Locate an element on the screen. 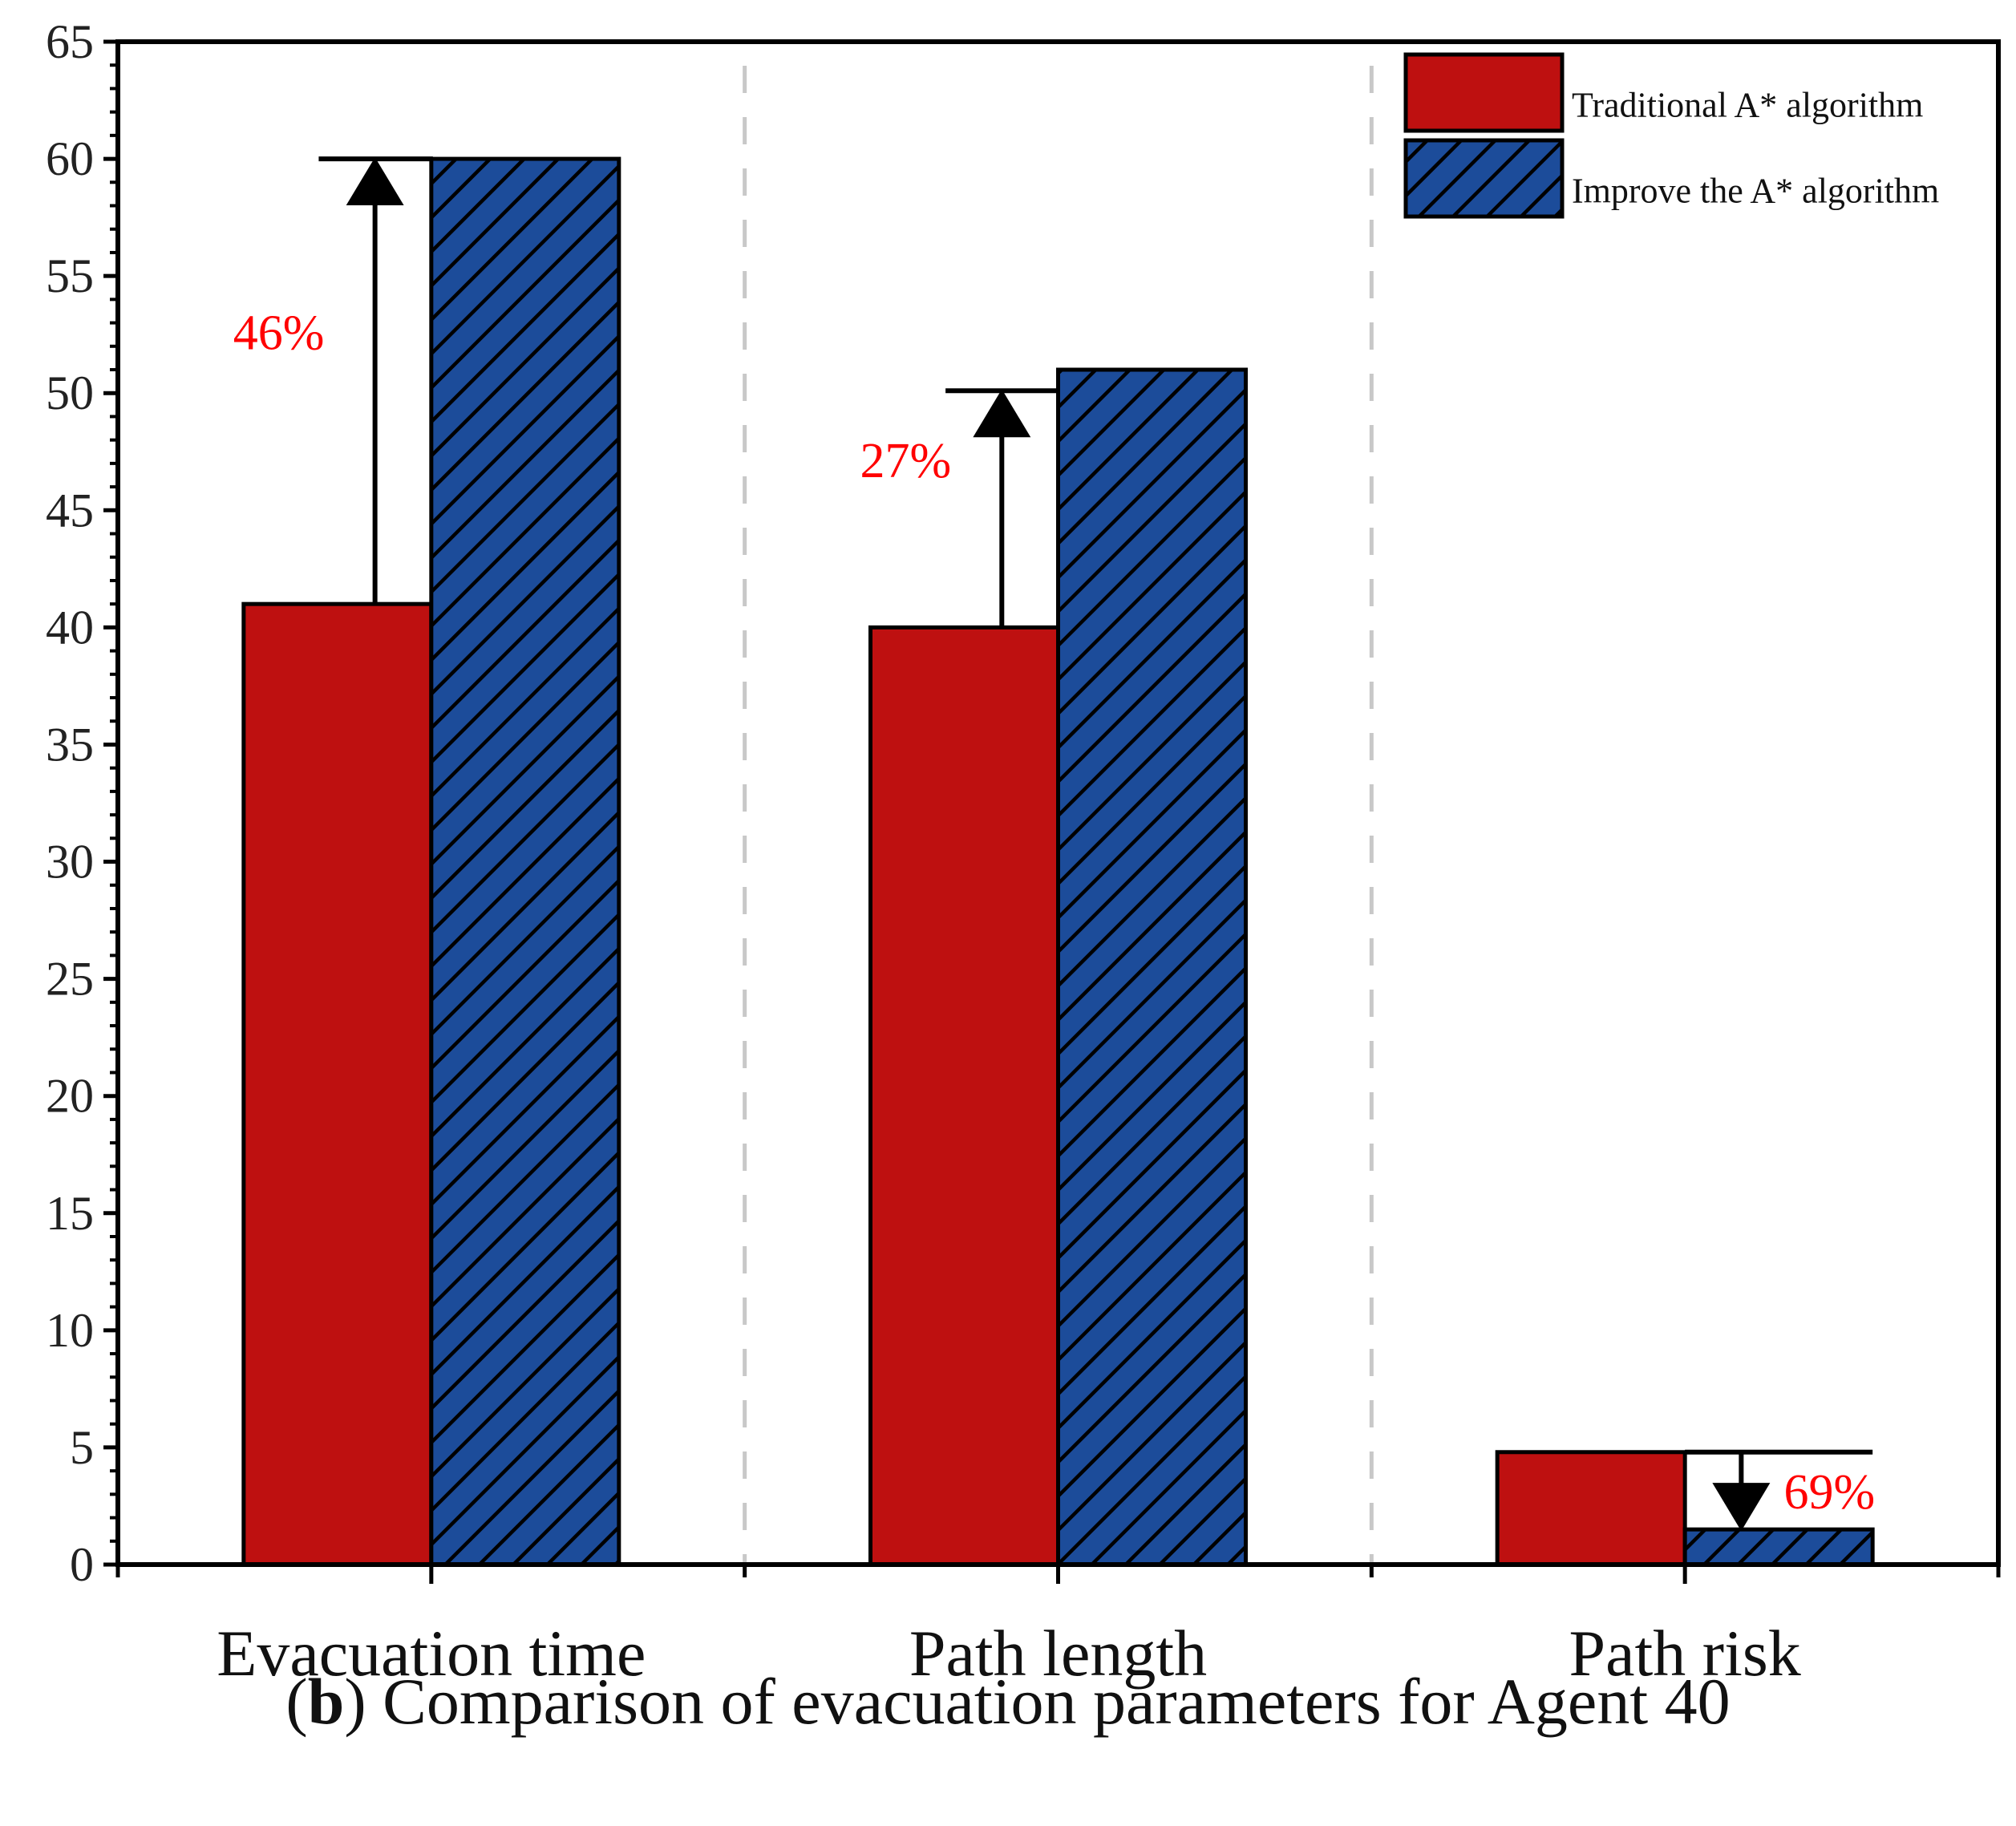  bar-improved-path-risk is located at coordinates (1779, 1547).